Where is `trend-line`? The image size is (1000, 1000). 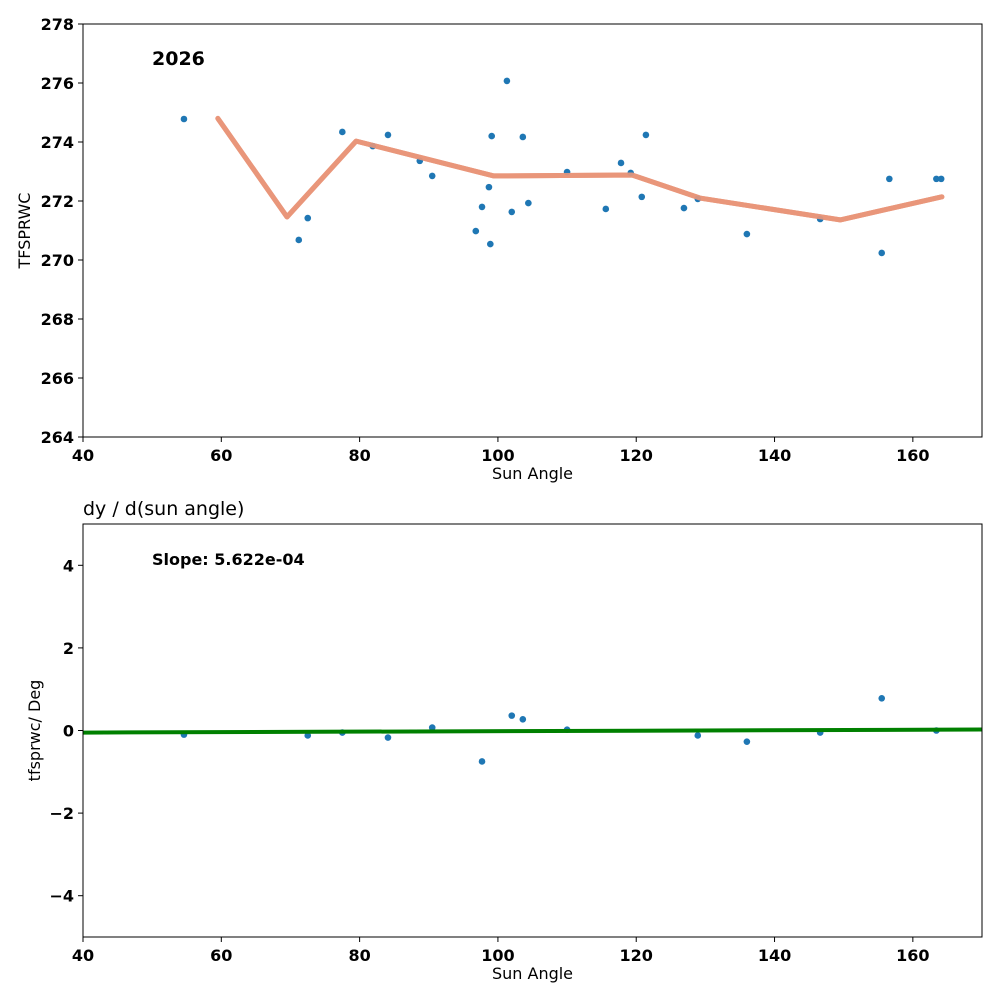 trend-line is located at coordinates (580, 169).